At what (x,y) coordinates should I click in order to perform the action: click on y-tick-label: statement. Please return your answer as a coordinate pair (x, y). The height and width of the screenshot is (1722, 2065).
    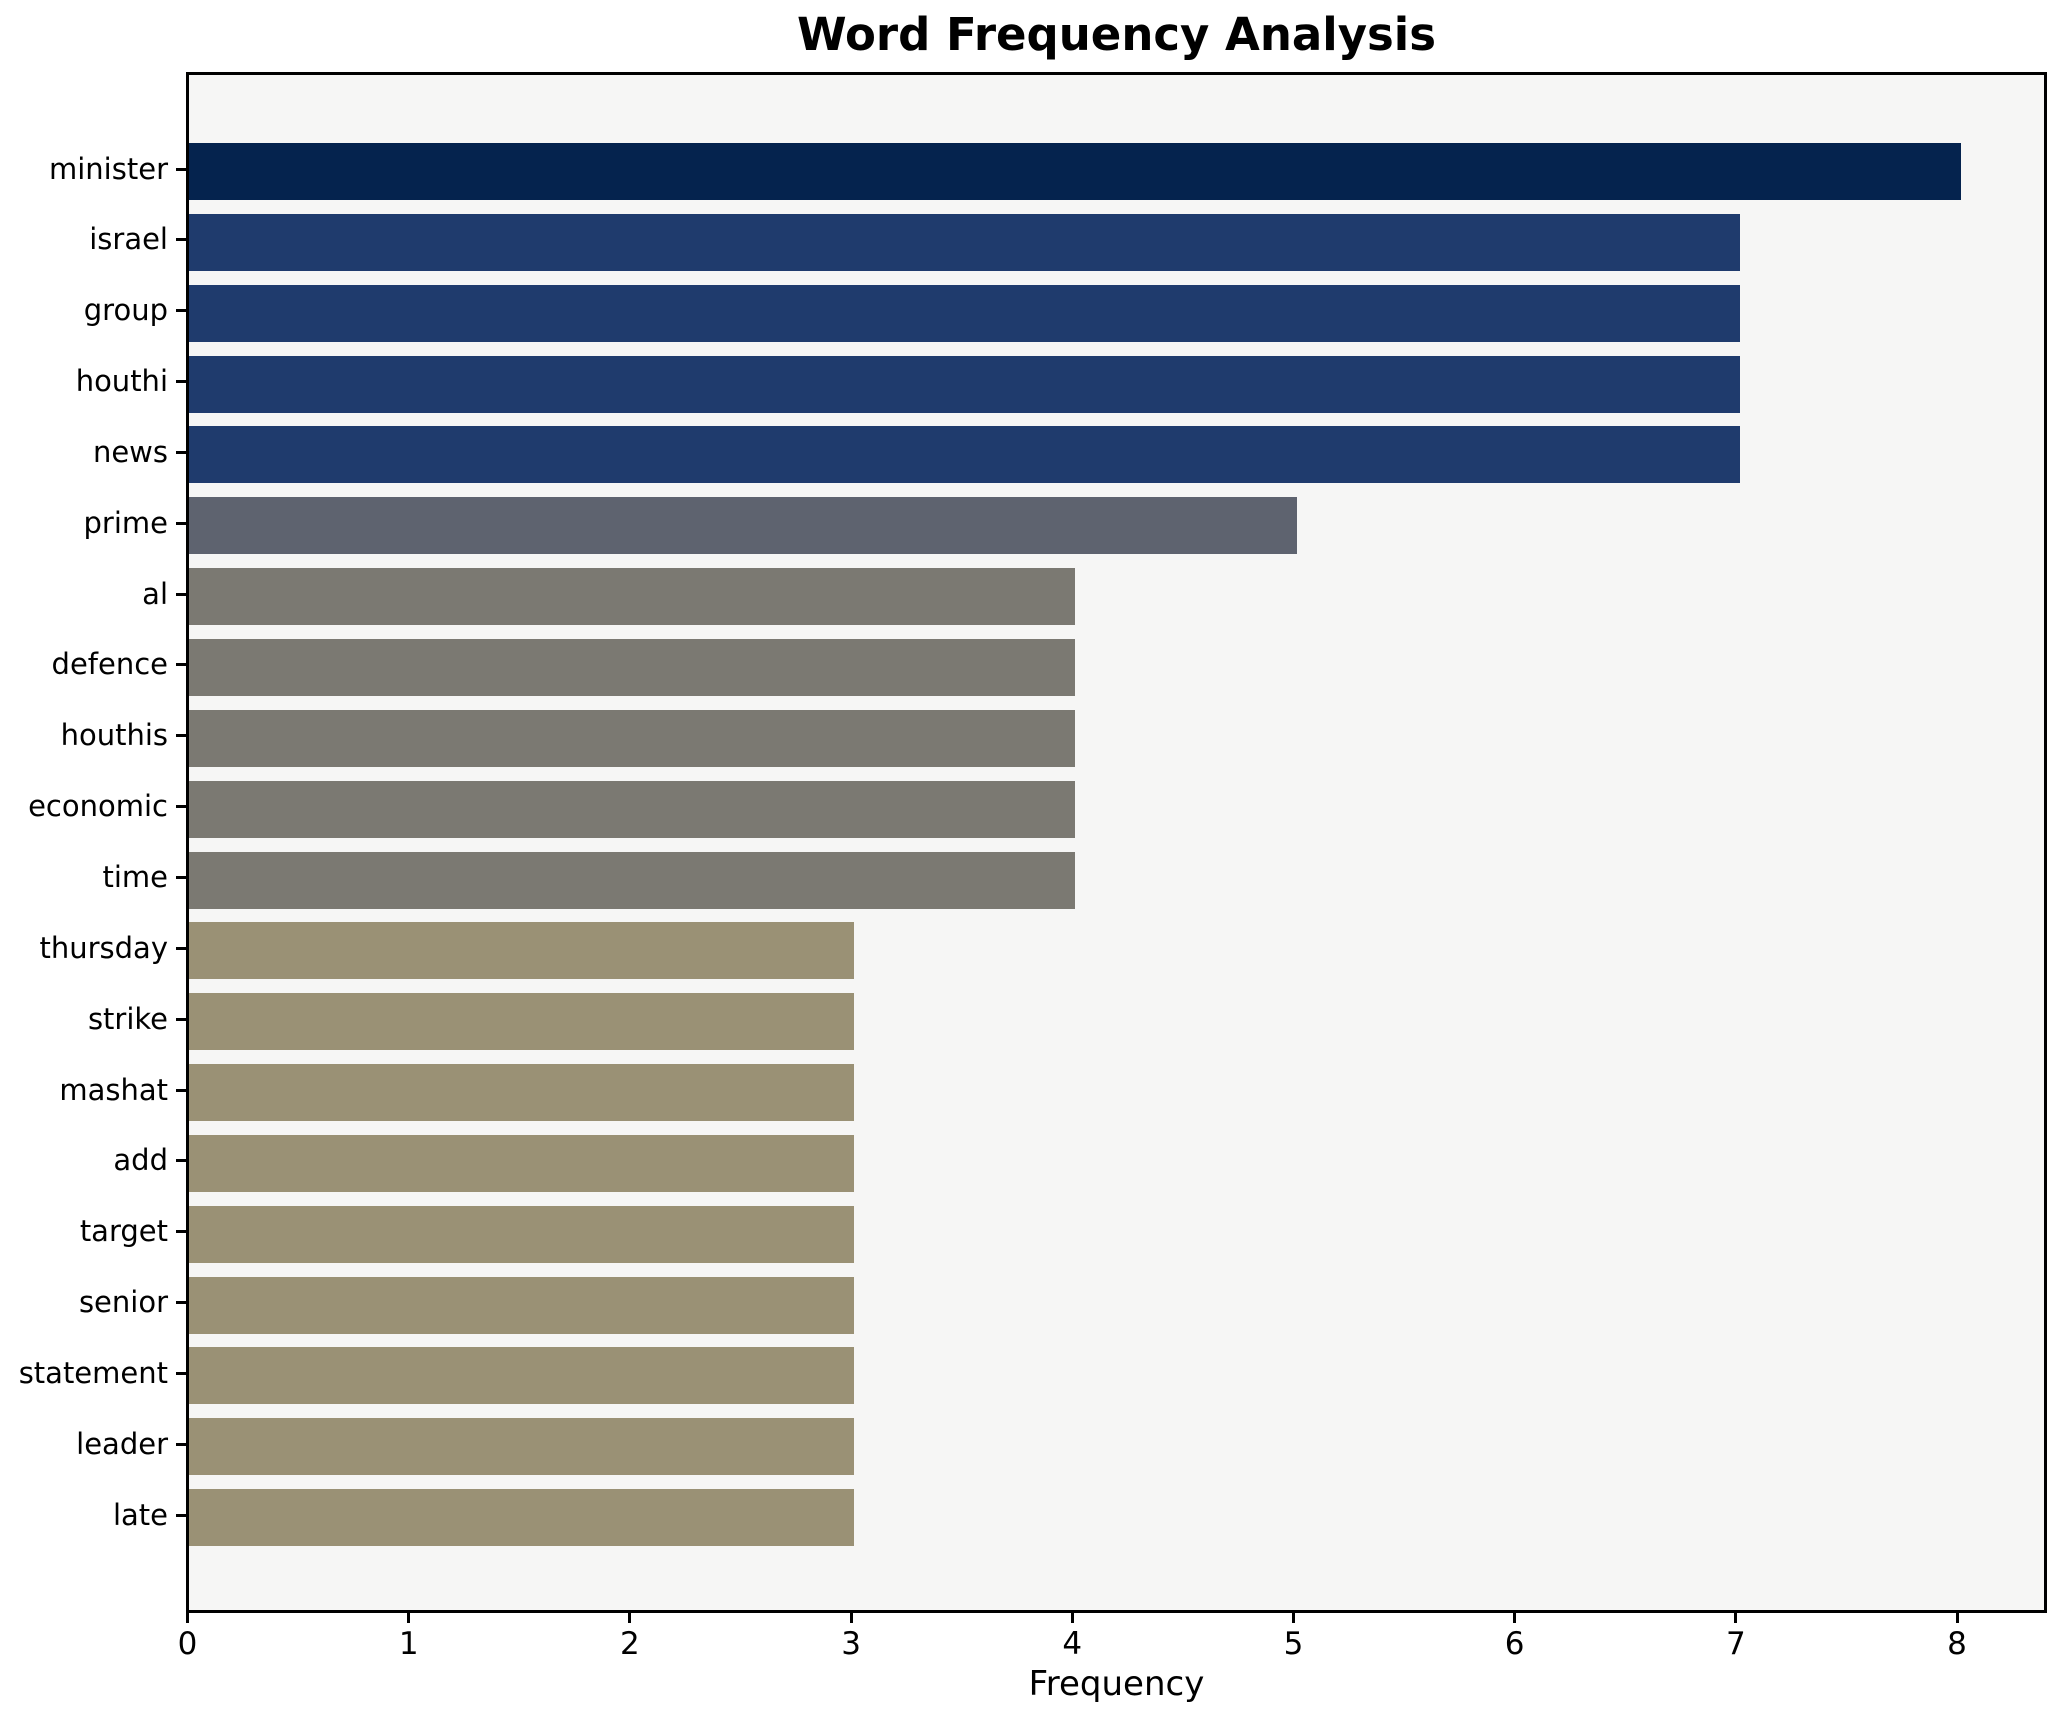
    Looking at the image, I should click on (93, 1372).